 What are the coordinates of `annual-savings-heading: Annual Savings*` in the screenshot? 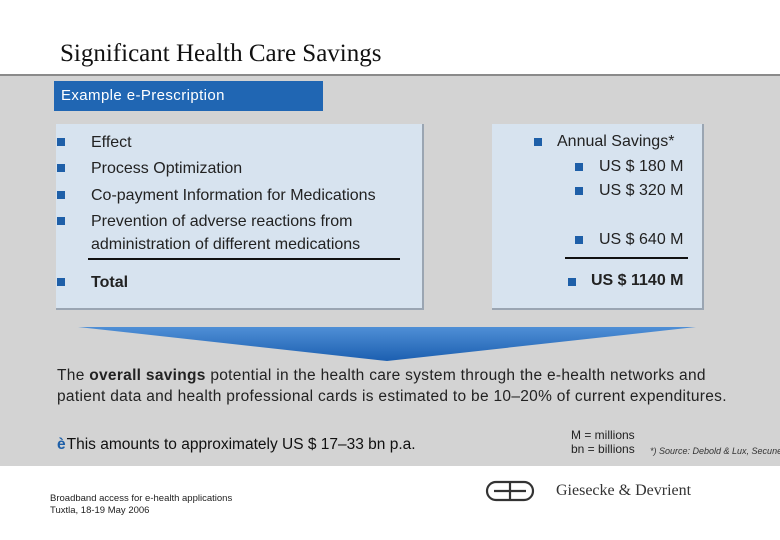 It's located at (616, 141).